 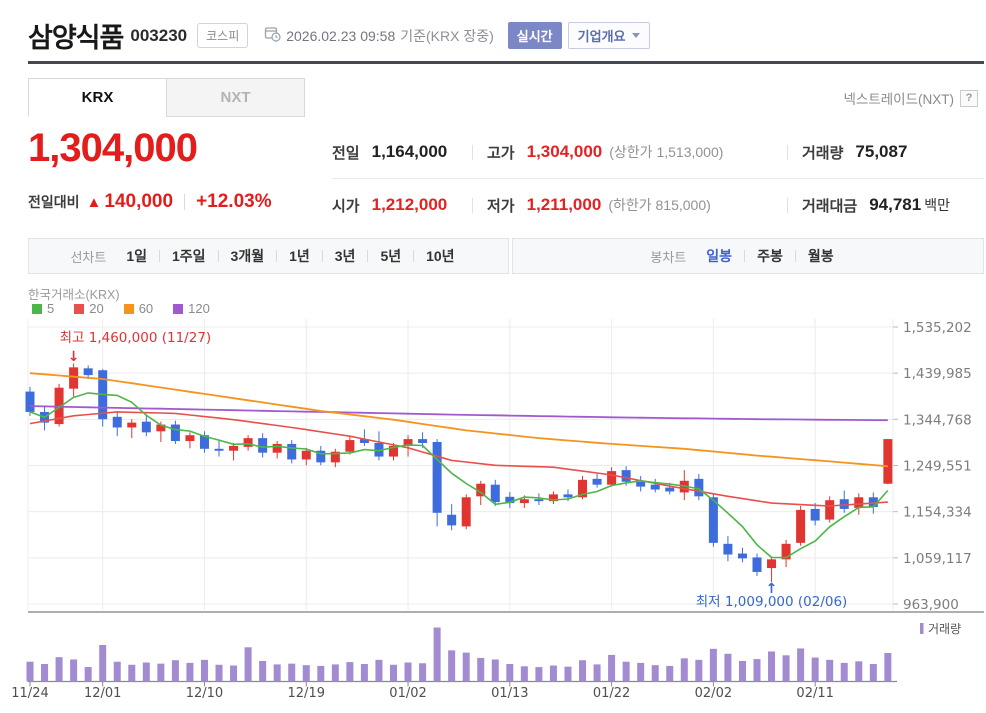 I want to click on svg-text: 1,249,551, so click(x=937, y=467).